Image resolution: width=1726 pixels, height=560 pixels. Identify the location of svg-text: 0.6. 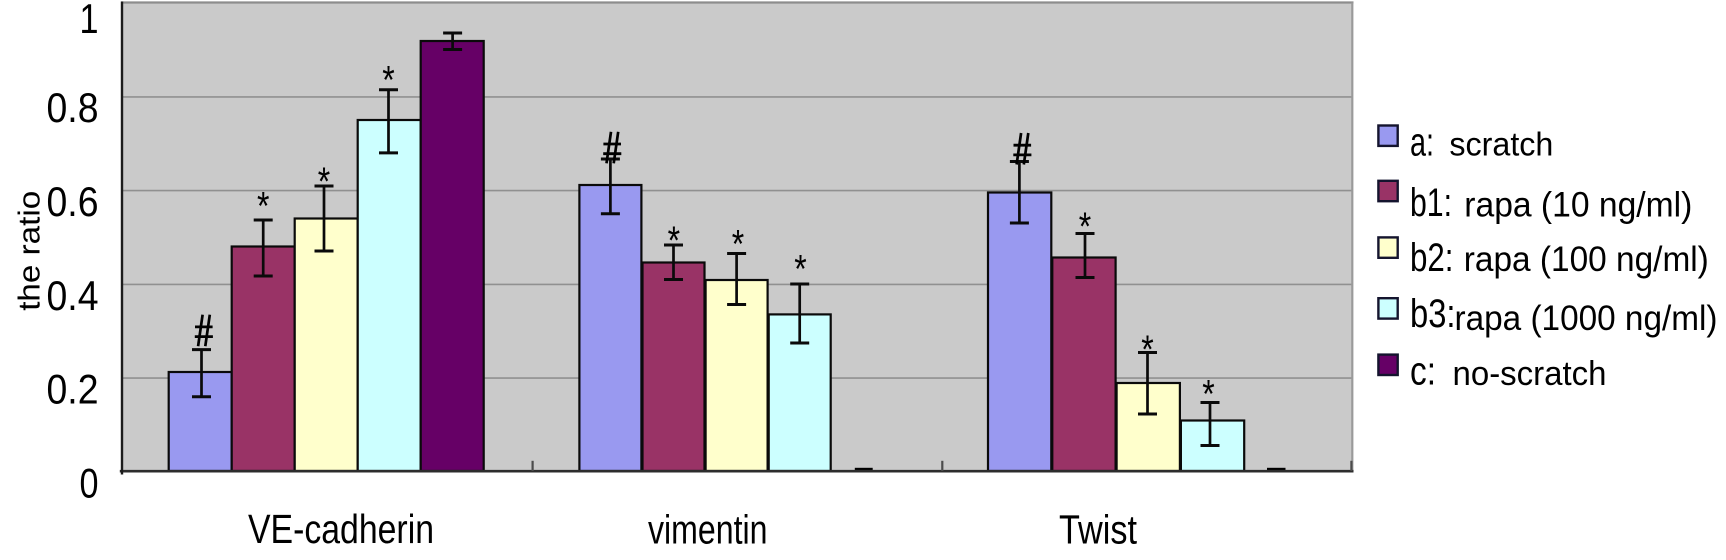
(73, 201).